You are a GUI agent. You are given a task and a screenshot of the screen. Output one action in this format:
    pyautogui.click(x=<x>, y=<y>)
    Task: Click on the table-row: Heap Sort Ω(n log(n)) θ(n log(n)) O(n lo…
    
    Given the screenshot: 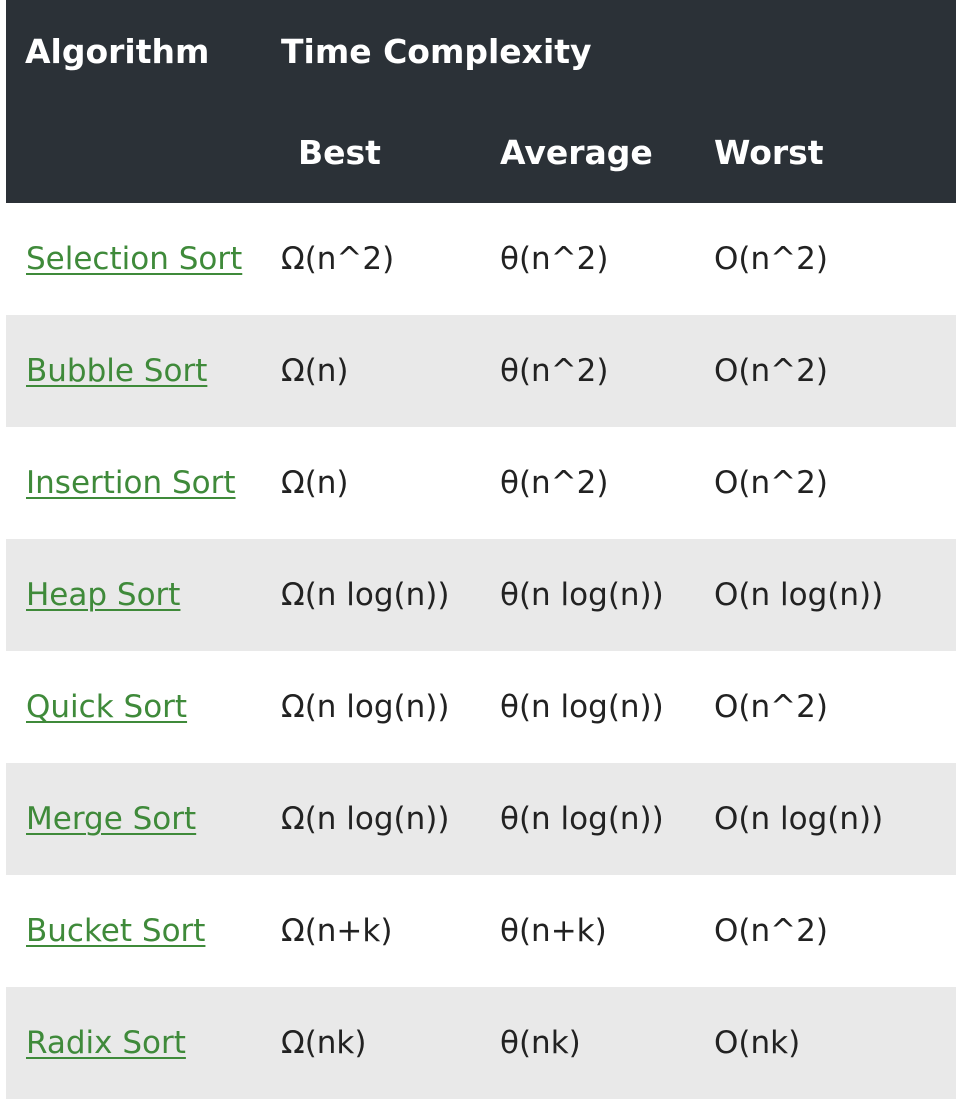 What is the action you would take?
    pyautogui.click(x=481, y=595)
    